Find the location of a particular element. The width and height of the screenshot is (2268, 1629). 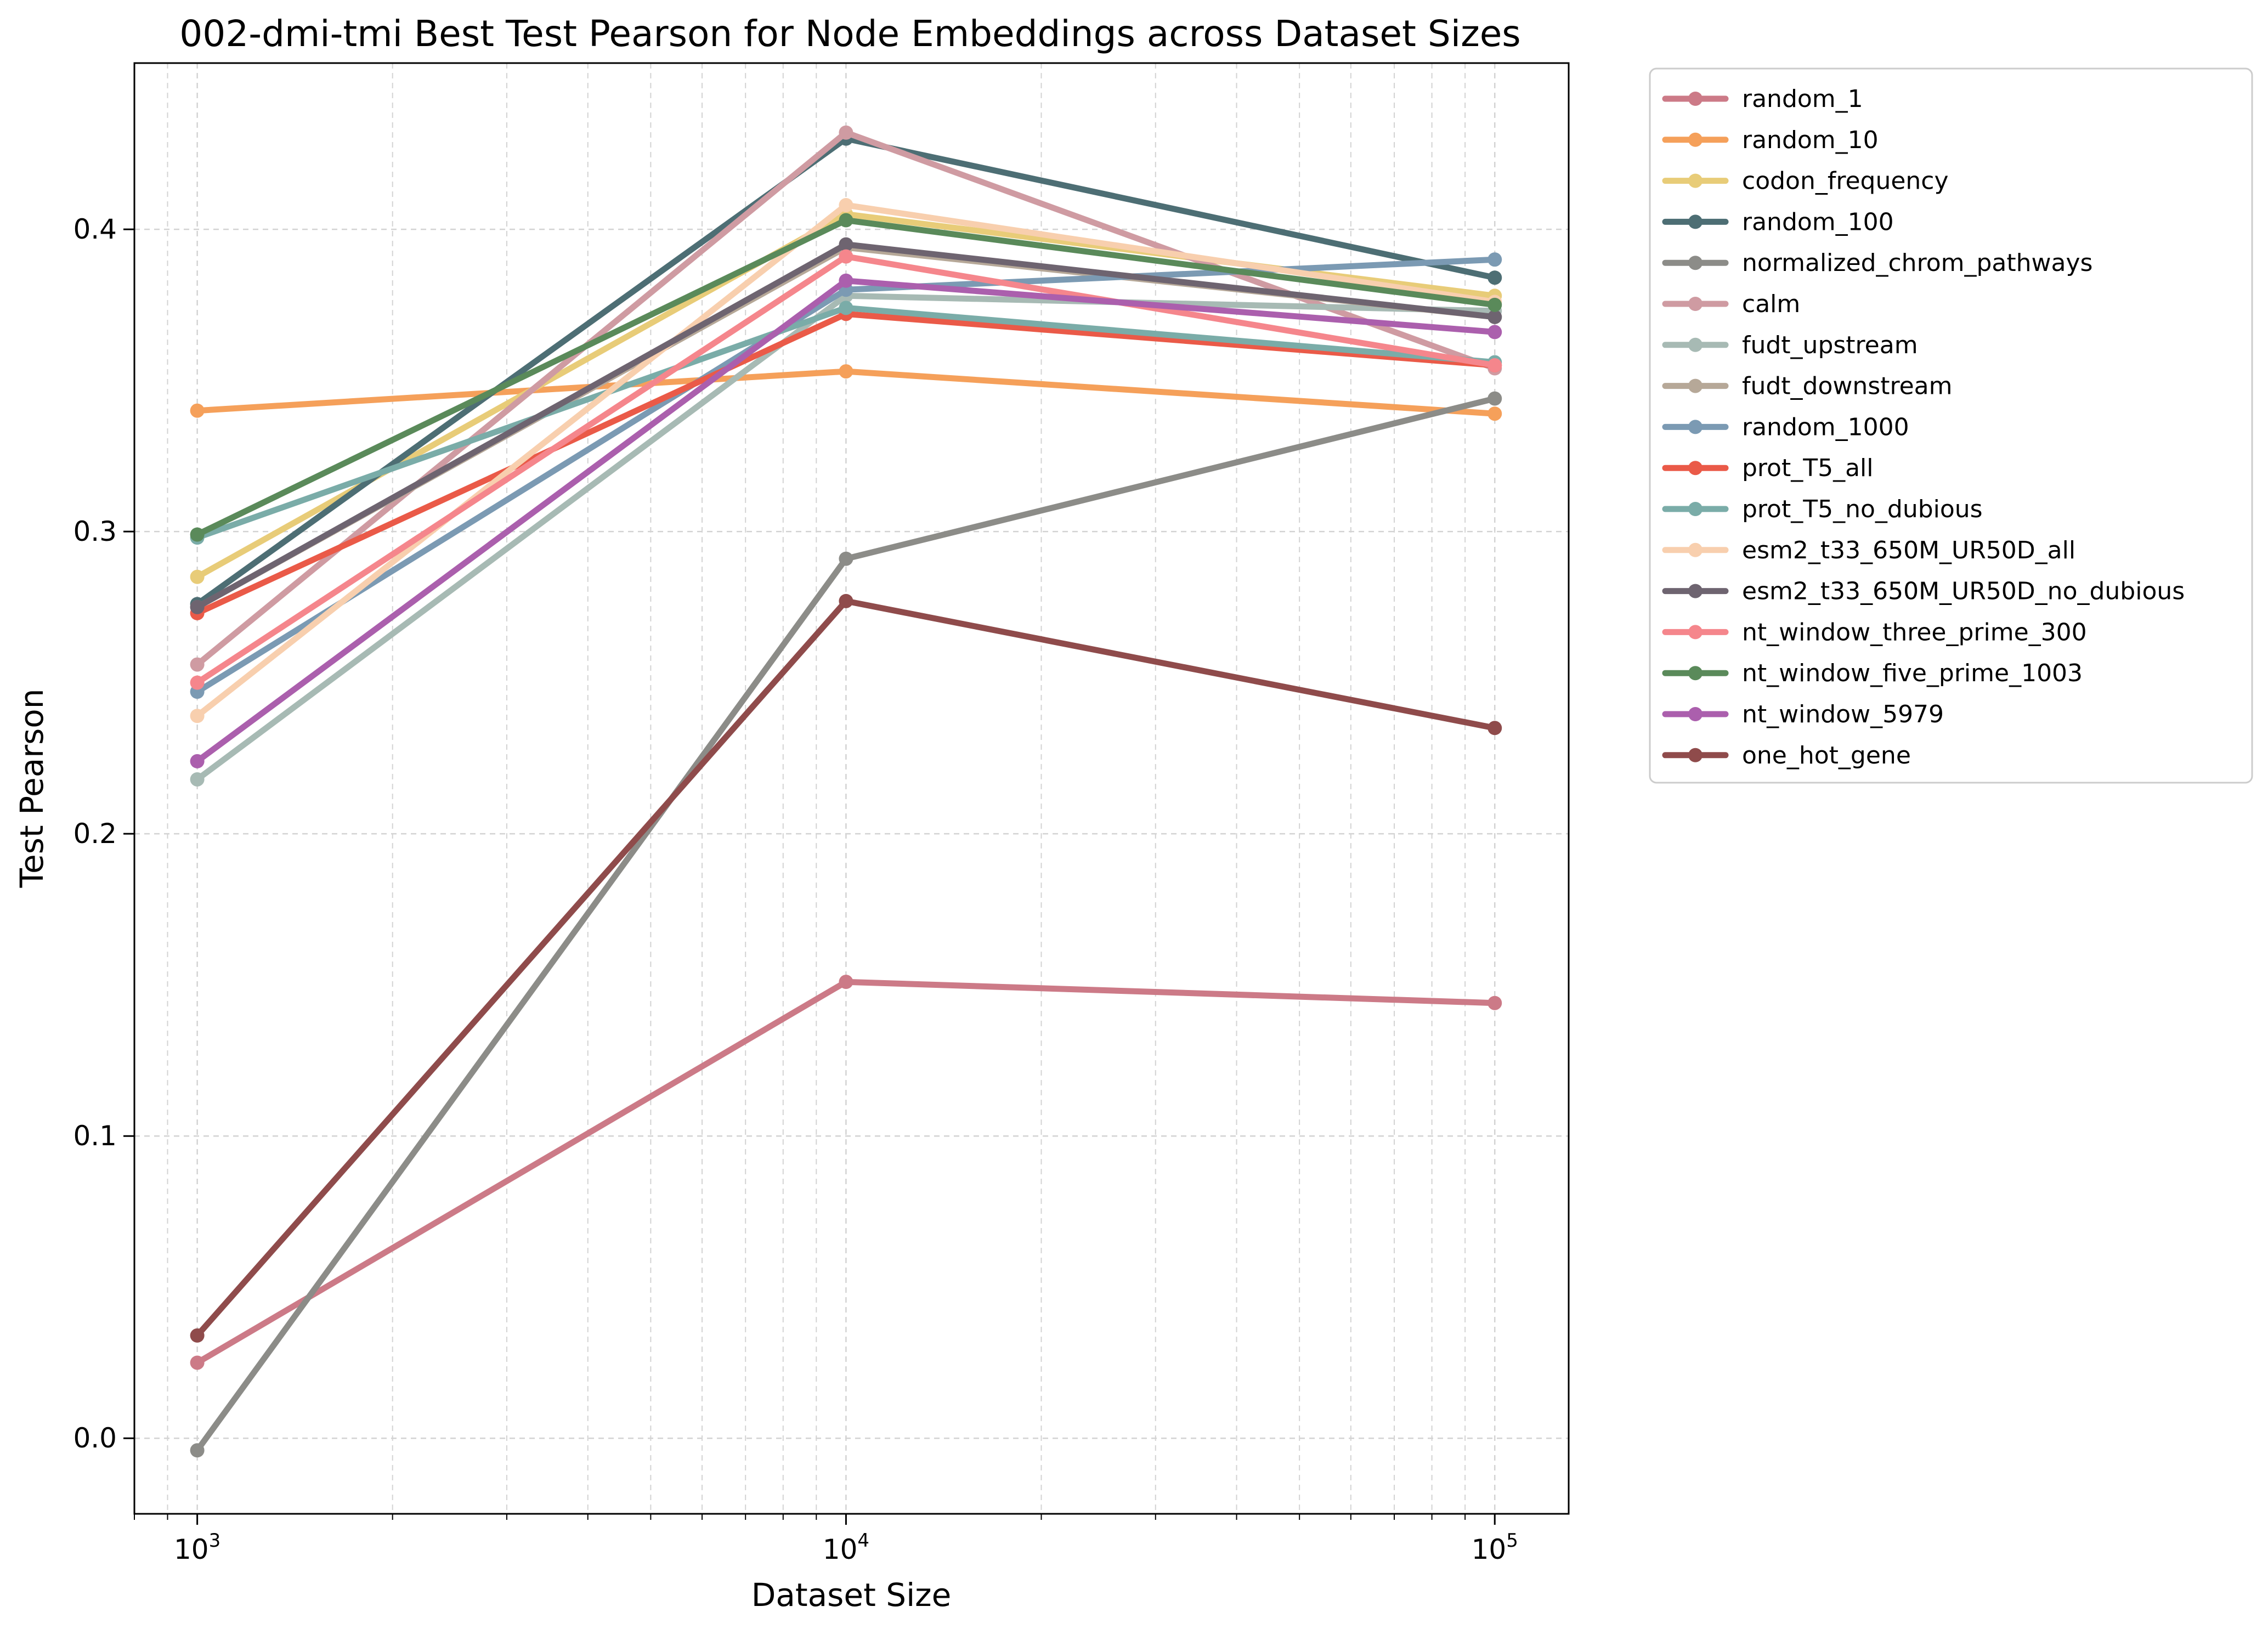

legend-item: esm2_t33_650M_UR50D_all is located at coordinates (1868, 550).